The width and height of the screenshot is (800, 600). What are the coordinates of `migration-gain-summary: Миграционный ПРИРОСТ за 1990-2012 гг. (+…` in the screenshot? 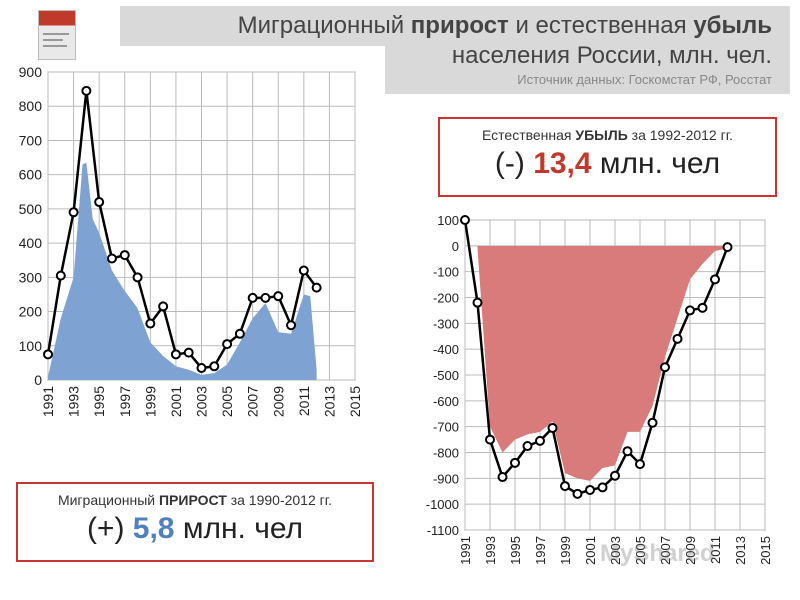 It's located at (195, 522).